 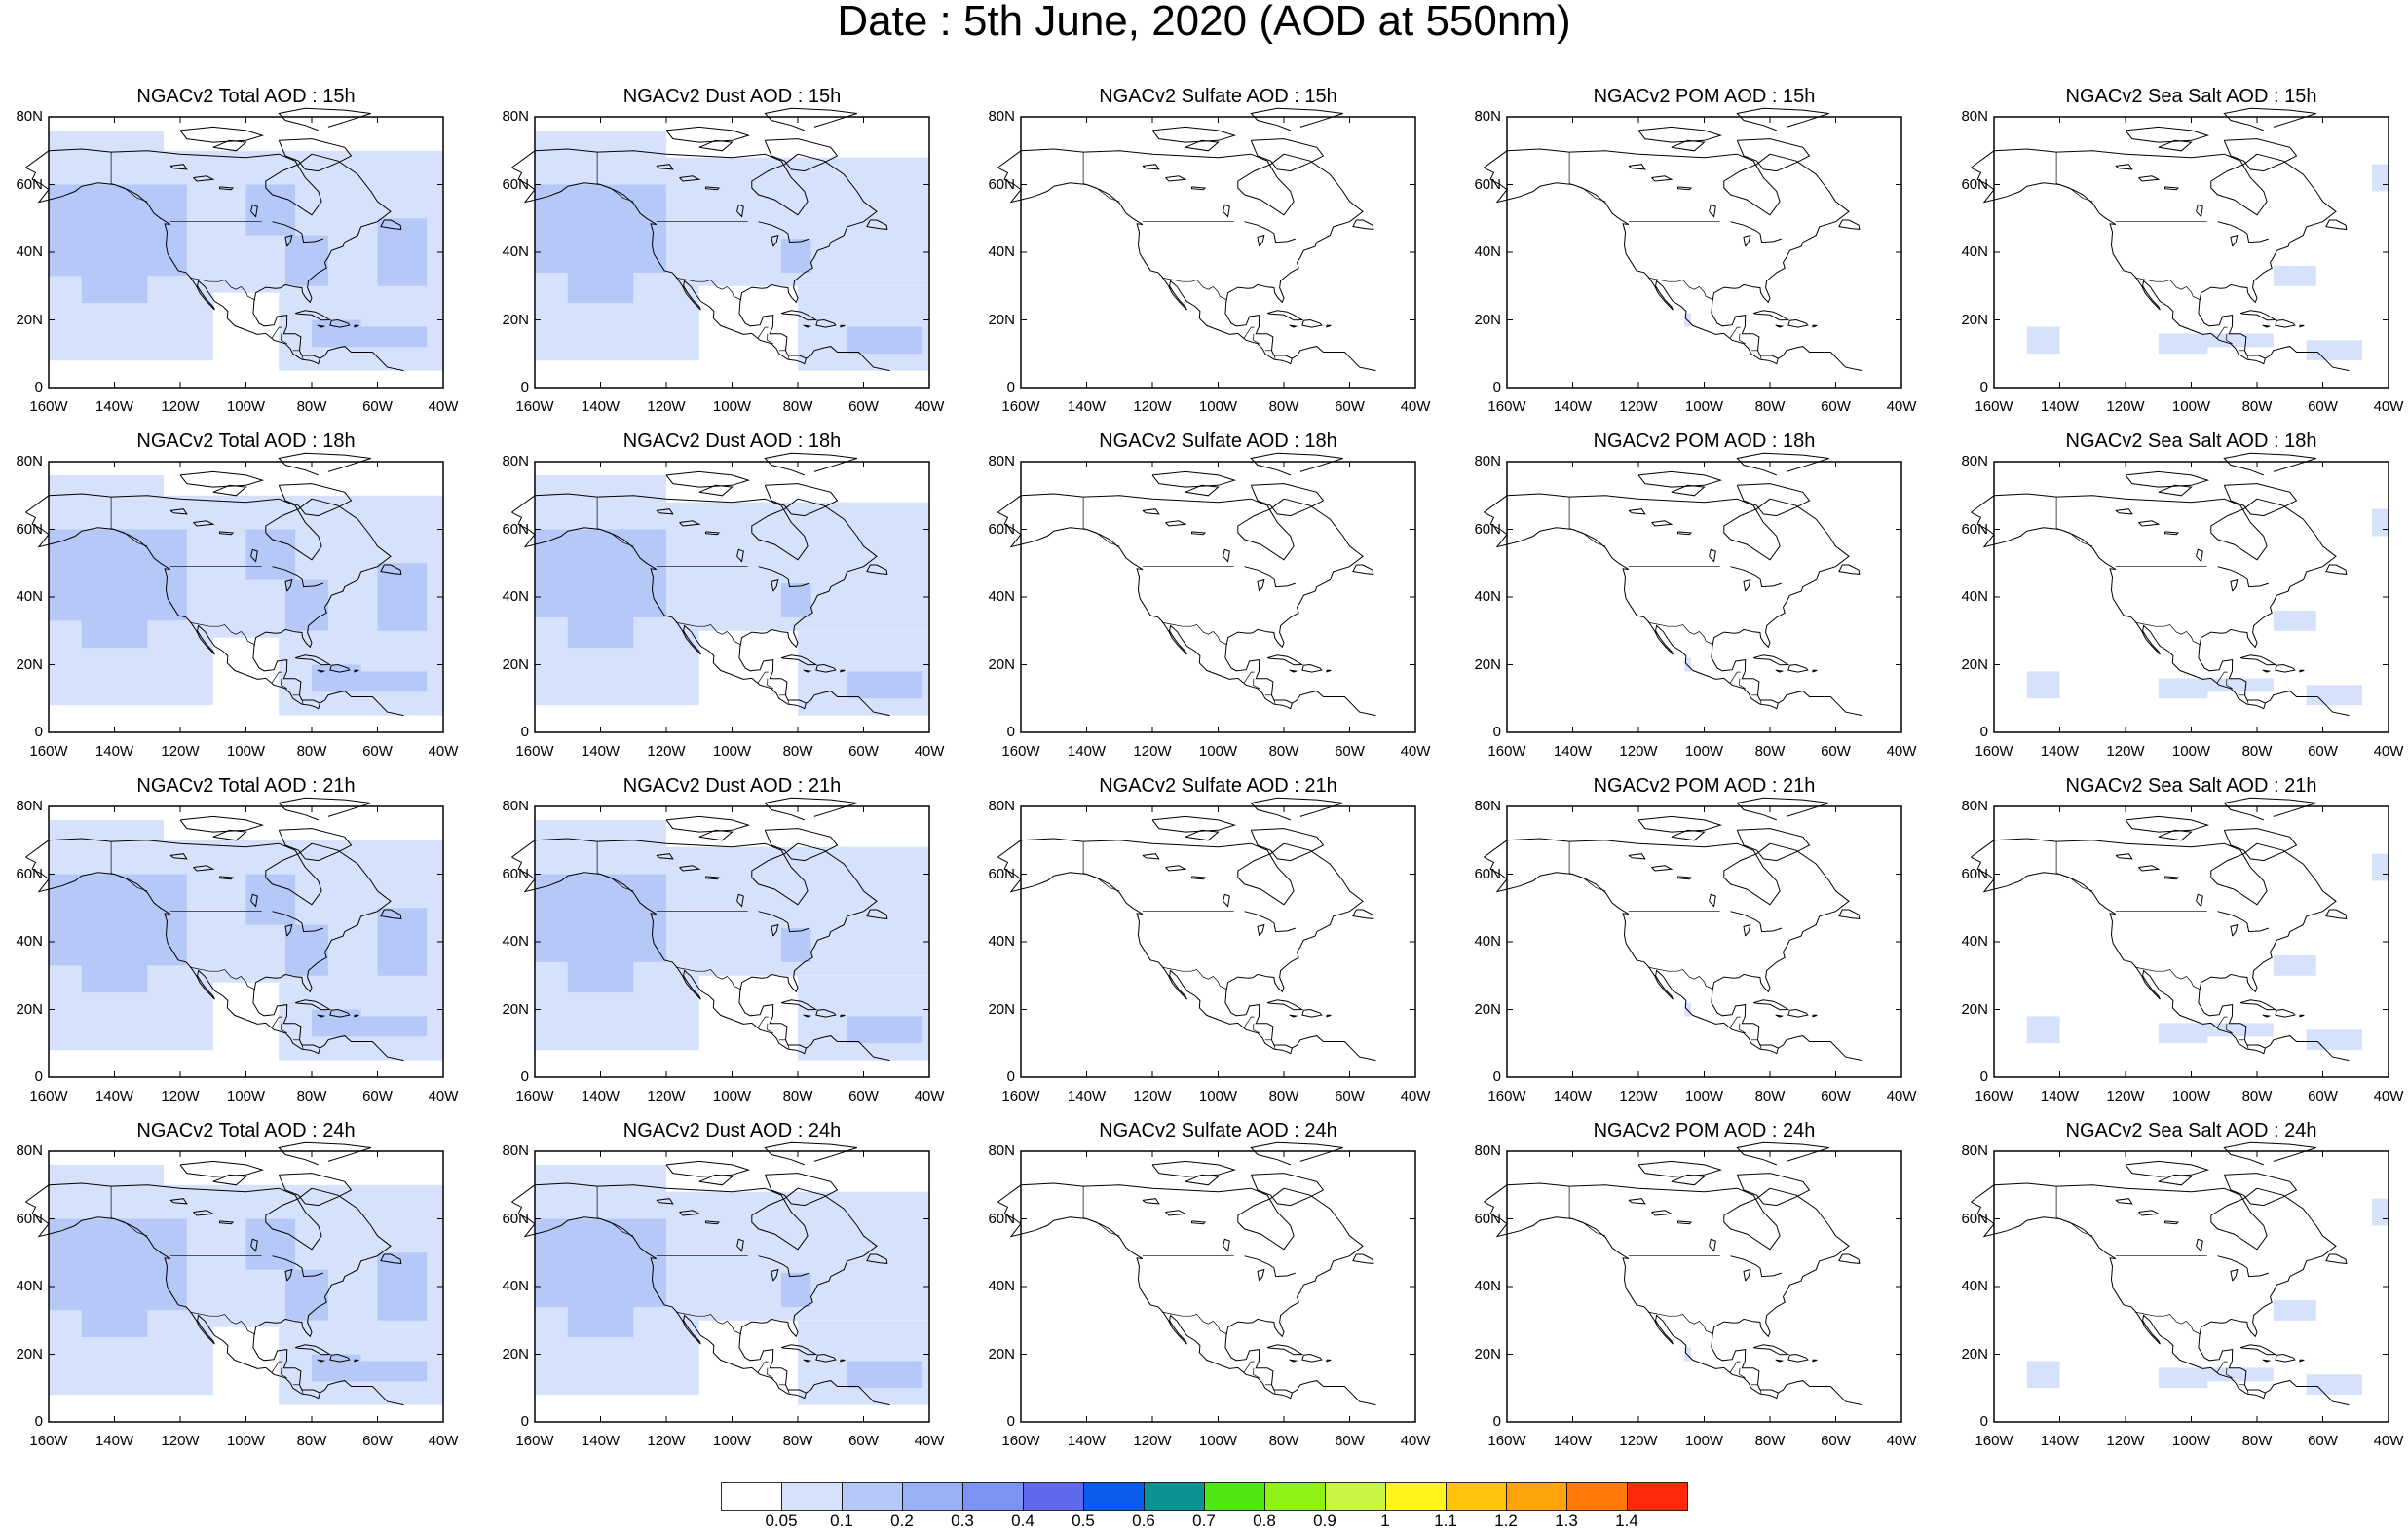 What do you see at coordinates (1566, 1521) in the screenshot?
I see `colorbar-label: 1.3` at bounding box center [1566, 1521].